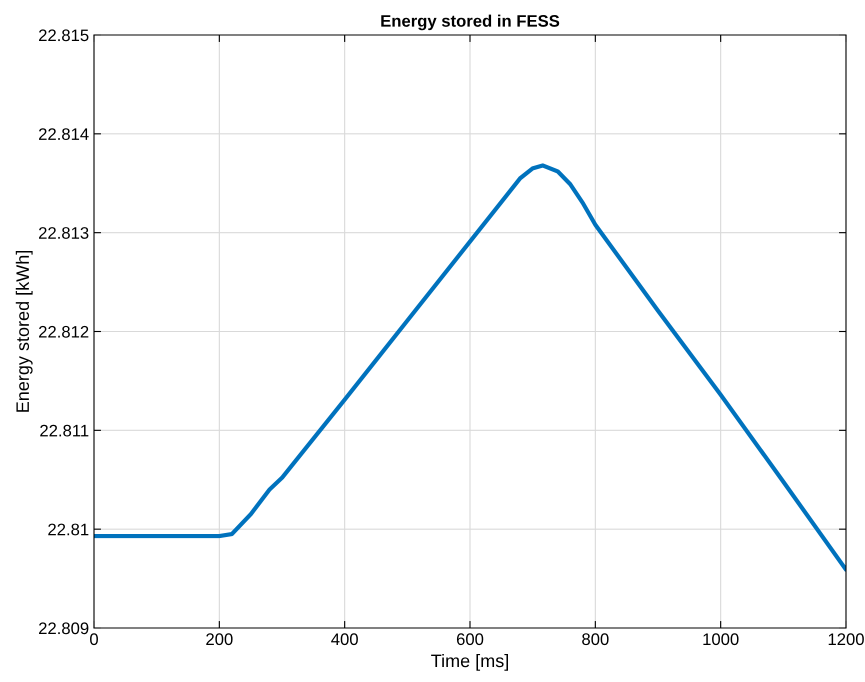  I want to click on y-tick-label: 22.809, so click(63, 628).